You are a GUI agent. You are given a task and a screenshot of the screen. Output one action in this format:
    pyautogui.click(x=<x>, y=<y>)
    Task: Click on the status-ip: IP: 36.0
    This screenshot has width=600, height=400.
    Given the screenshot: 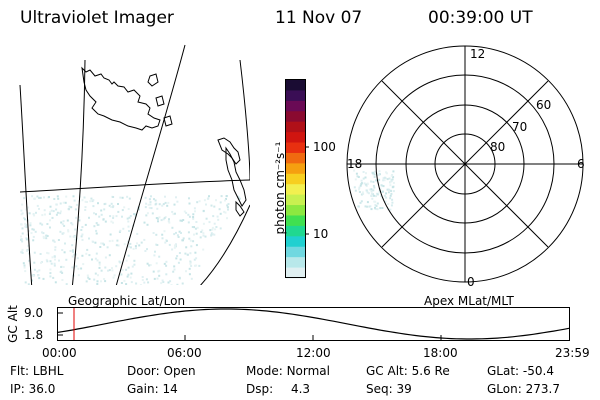 What is the action you would take?
    pyautogui.click(x=33, y=389)
    